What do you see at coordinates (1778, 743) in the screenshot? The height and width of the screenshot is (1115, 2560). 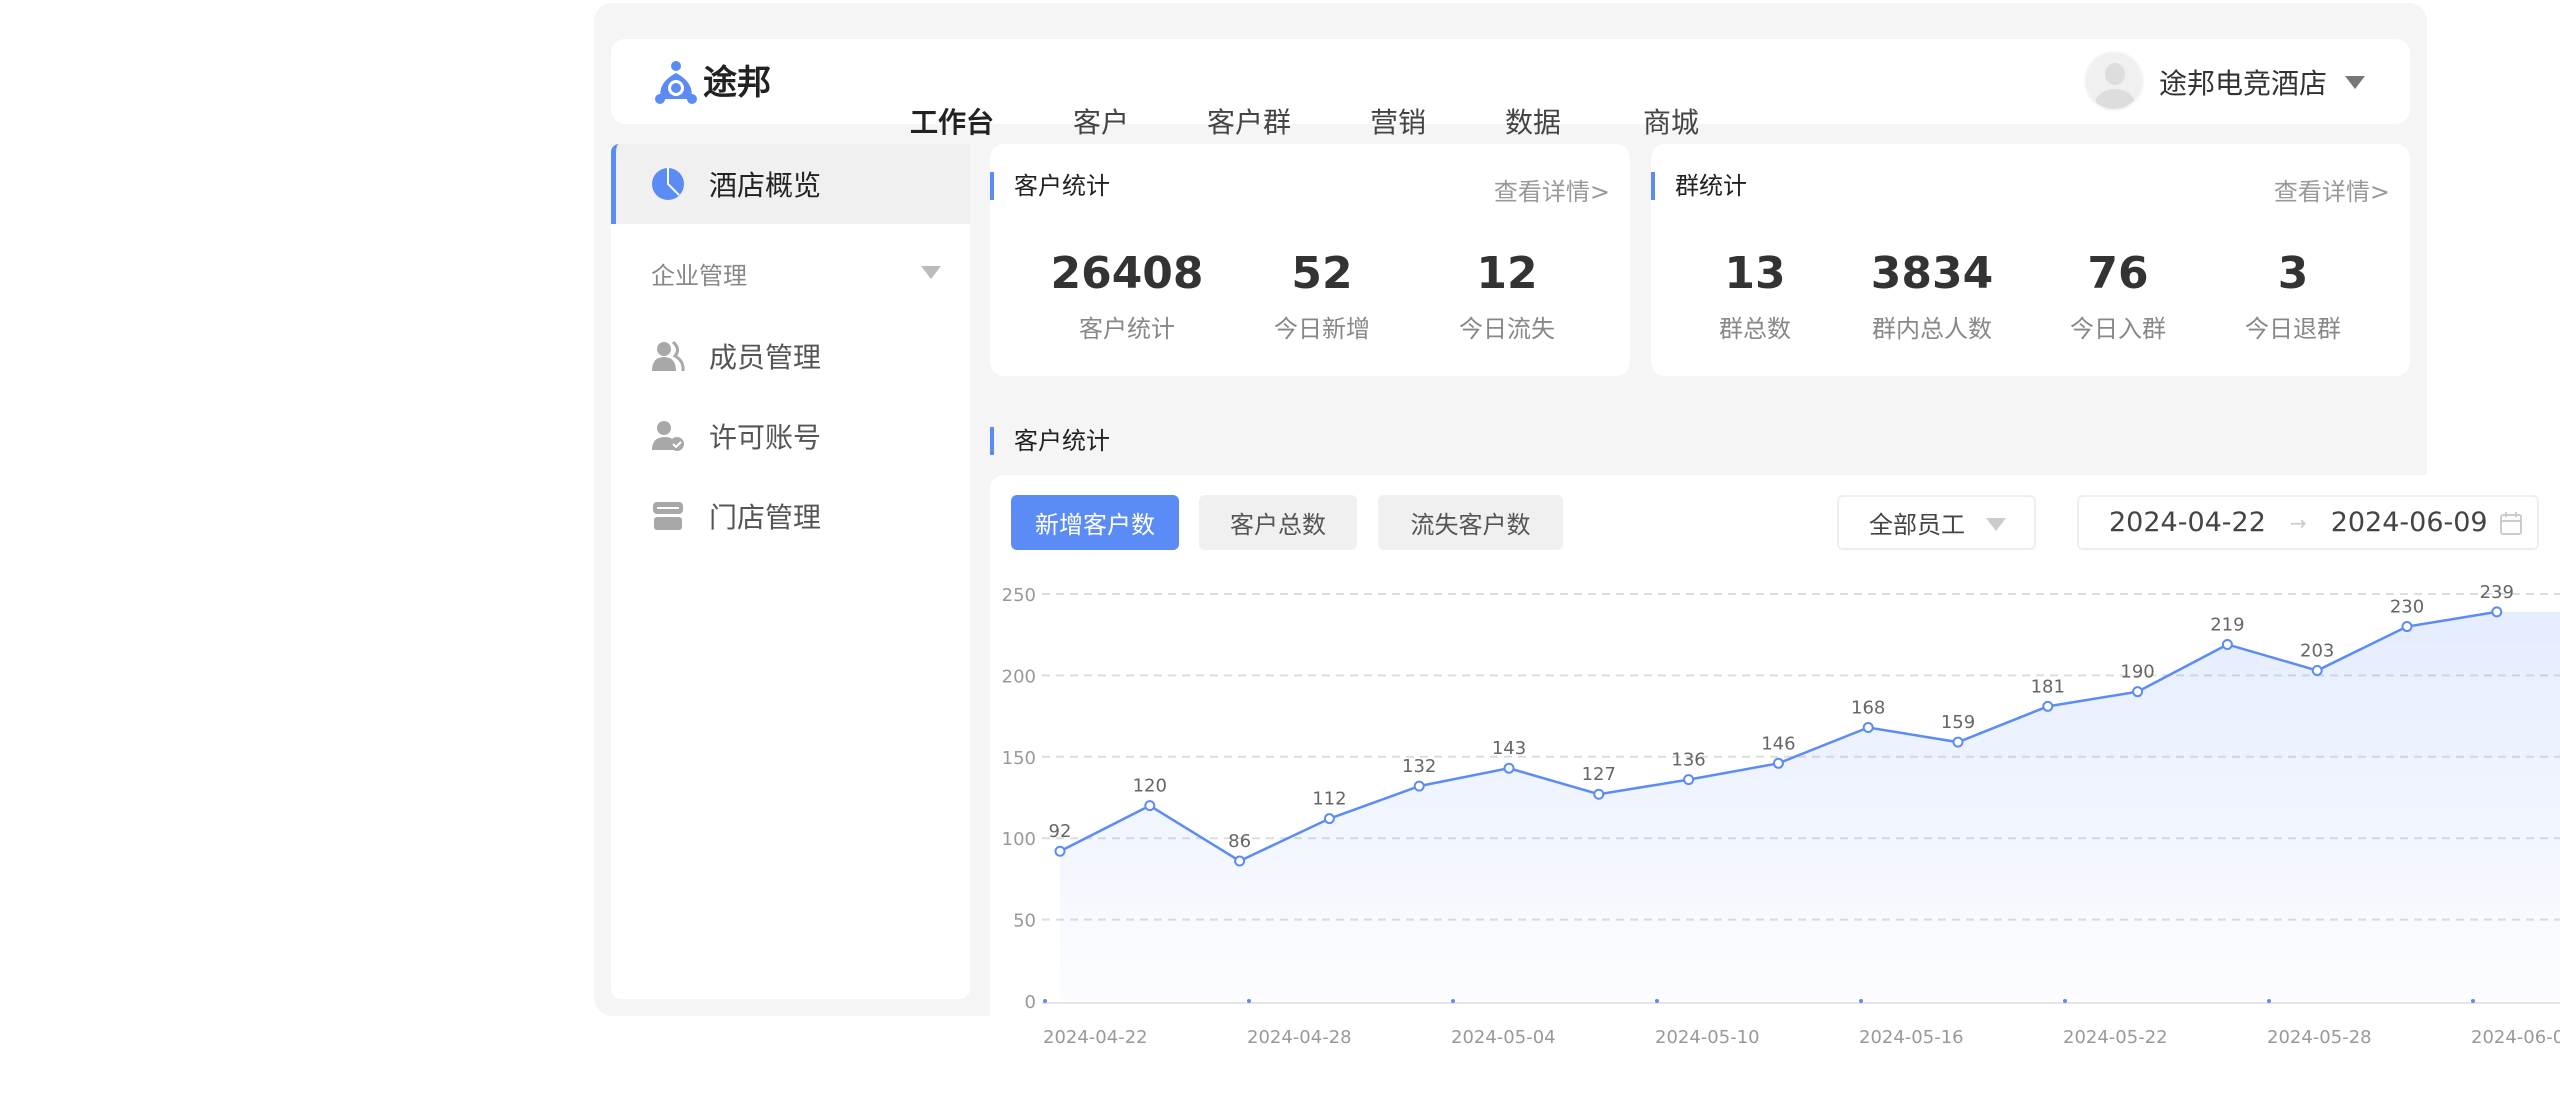 I see `data-label: 146` at bounding box center [1778, 743].